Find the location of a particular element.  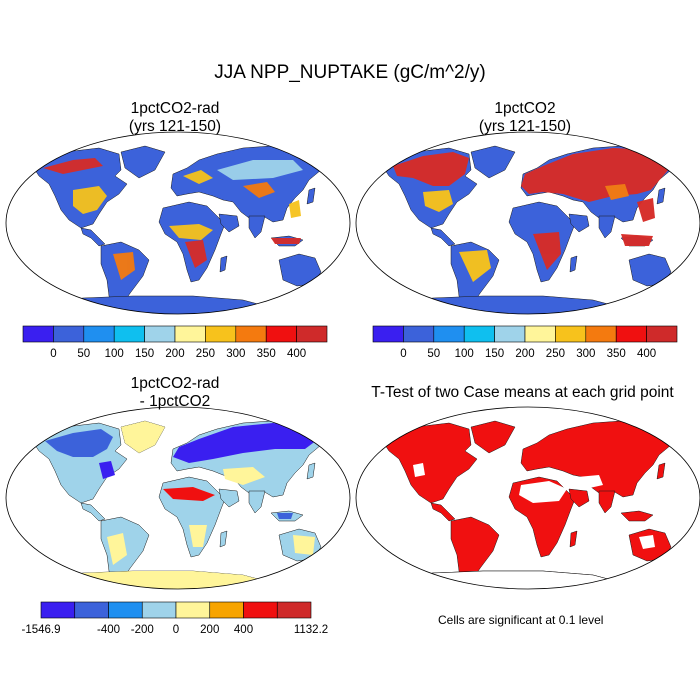

panel-1-title: 1pctCO2-rad (yrs 121-150) is located at coordinates (175, 118).